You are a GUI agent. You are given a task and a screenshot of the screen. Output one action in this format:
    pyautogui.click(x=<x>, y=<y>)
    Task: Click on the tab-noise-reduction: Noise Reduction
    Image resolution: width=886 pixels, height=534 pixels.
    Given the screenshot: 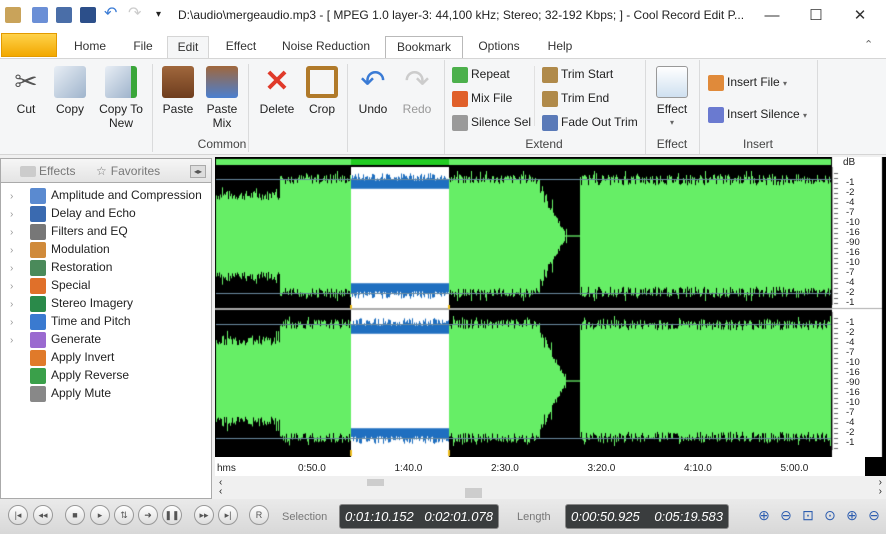 What is the action you would take?
    pyautogui.click(x=326, y=46)
    